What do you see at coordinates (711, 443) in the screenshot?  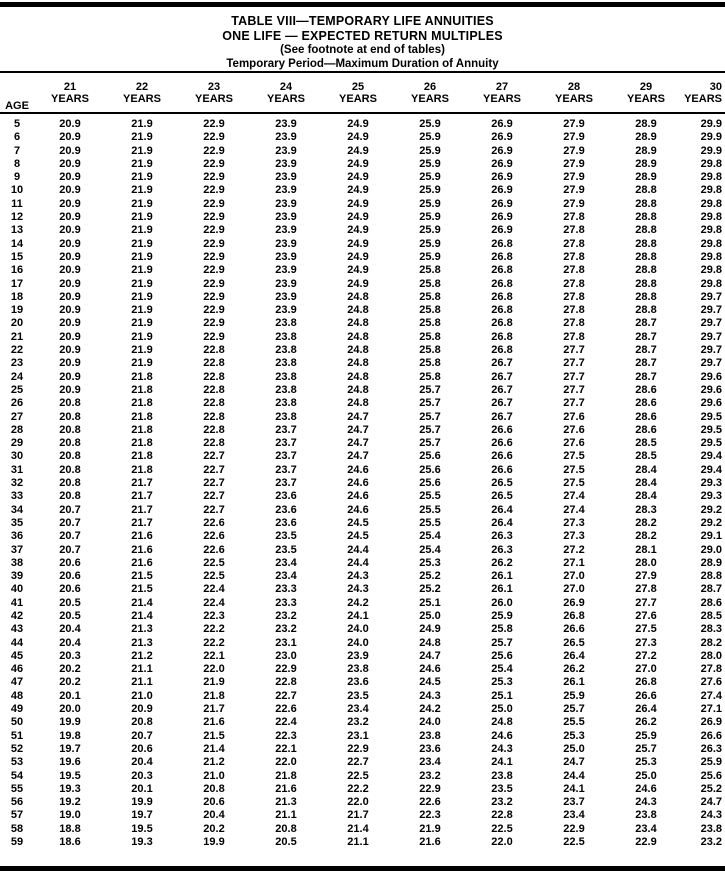 I see `value-cell: 29.5` at bounding box center [711, 443].